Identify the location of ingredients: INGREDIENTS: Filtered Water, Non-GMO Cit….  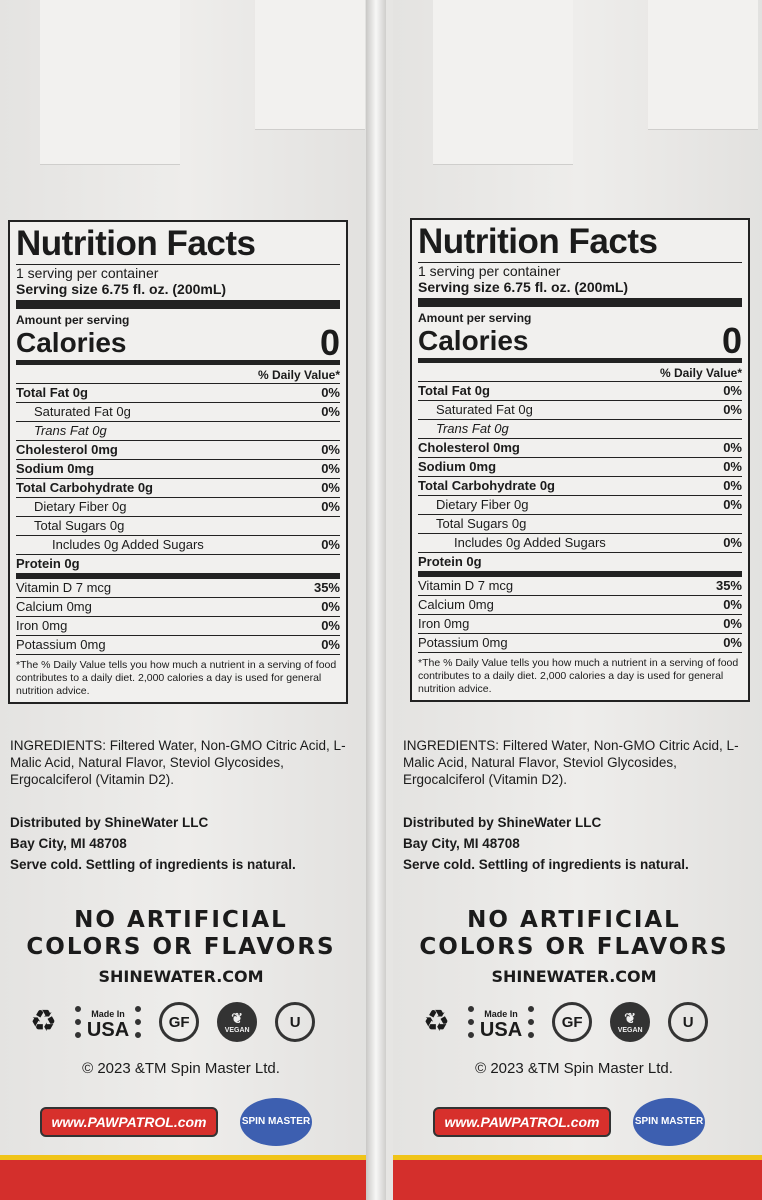
(178, 762).